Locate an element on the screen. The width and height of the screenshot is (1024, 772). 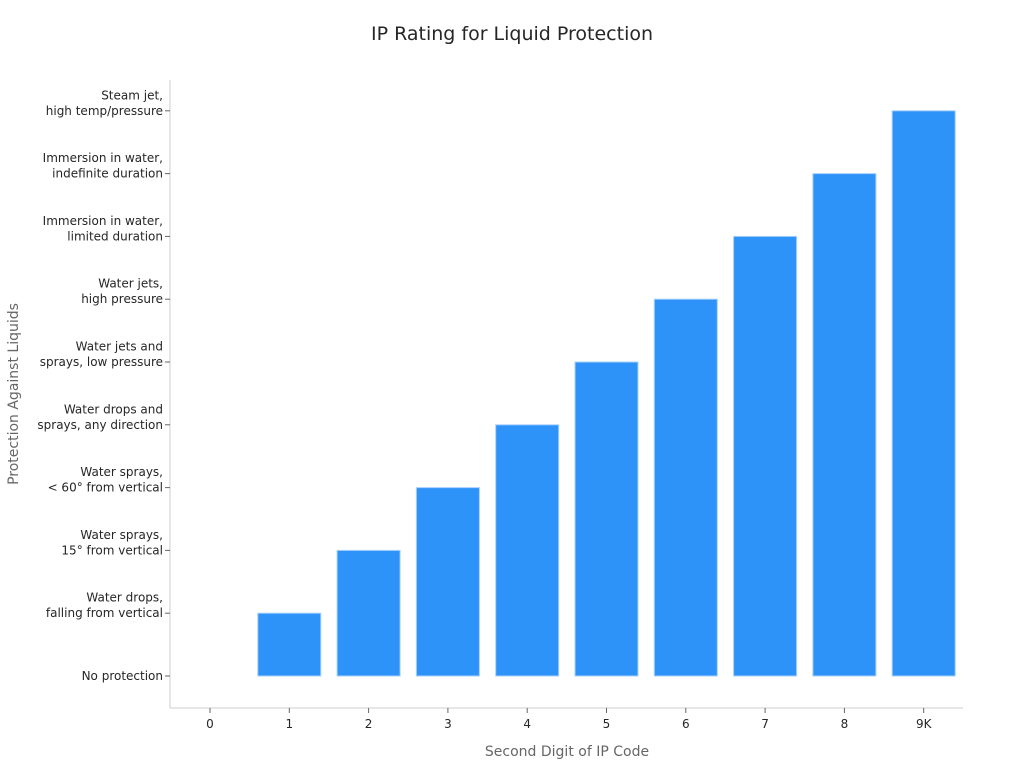
x-tick-label: 0 is located at coordinates (210, 724).